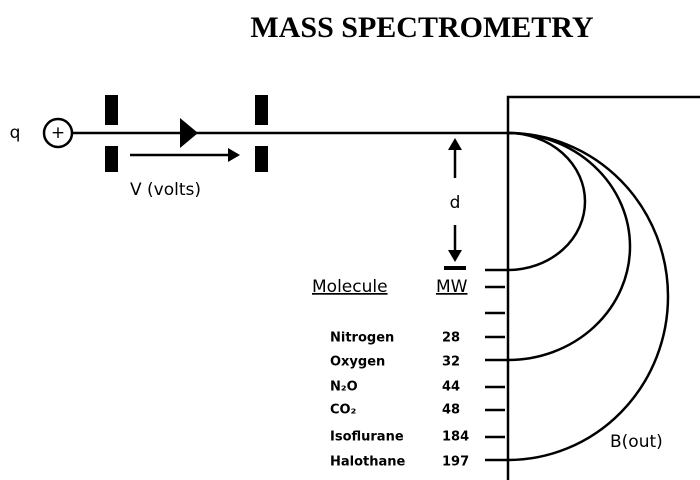 The image size is (700, 480). What do you see at coordinates (455, 437) in the screenshot?
I see `molecular-weight: 184` at bounding box center [455, 437].